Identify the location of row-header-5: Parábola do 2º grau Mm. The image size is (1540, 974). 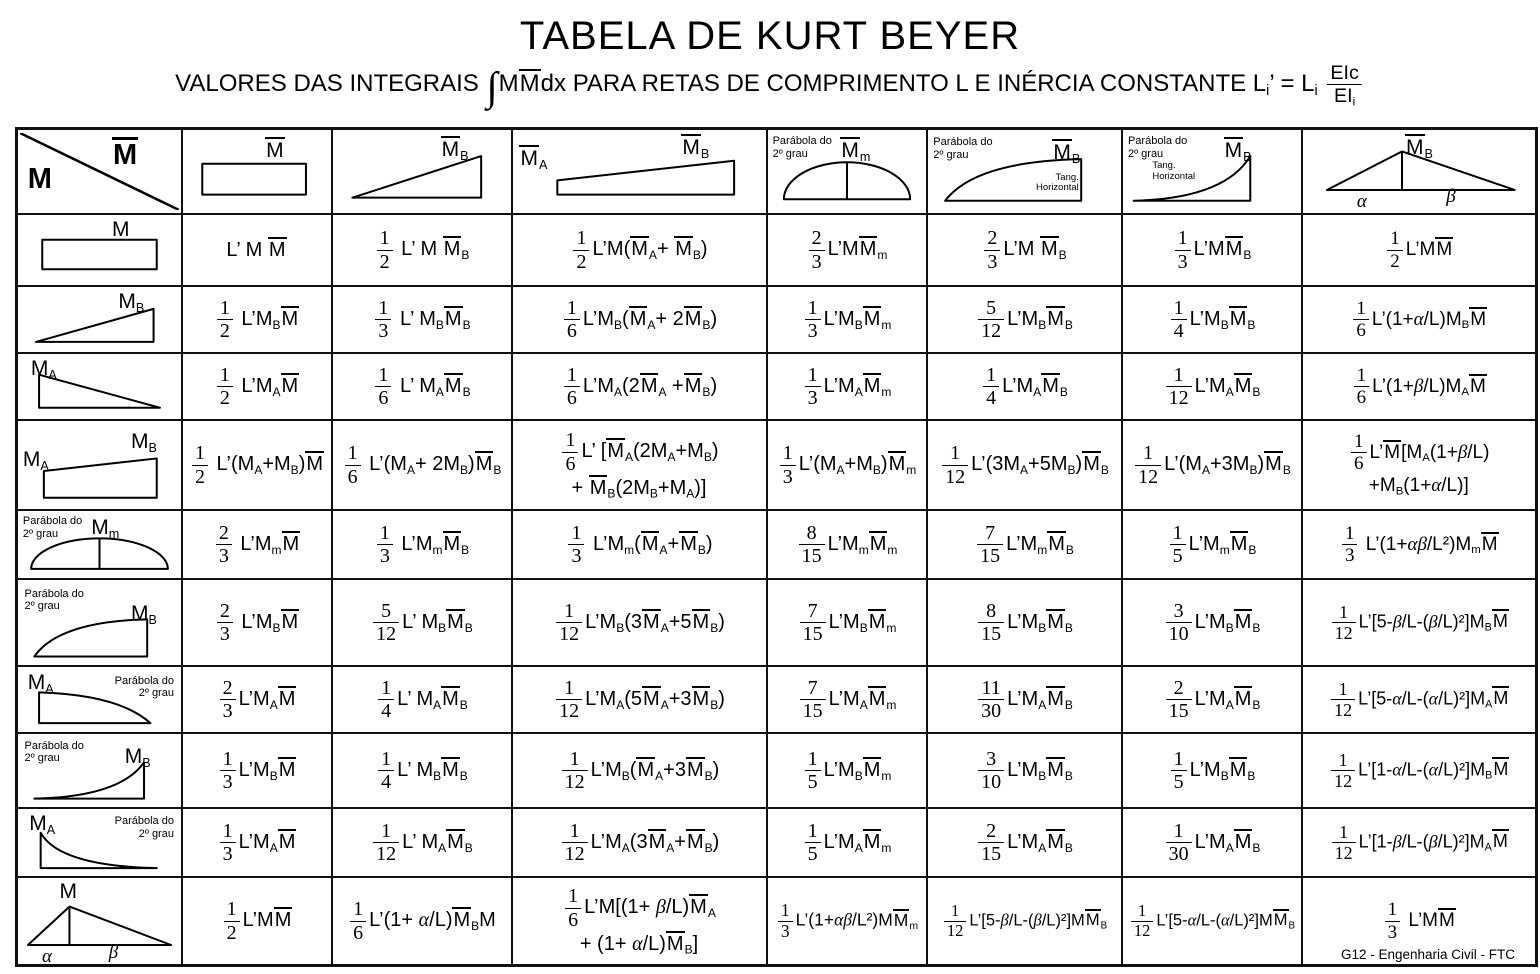
(99, 544).